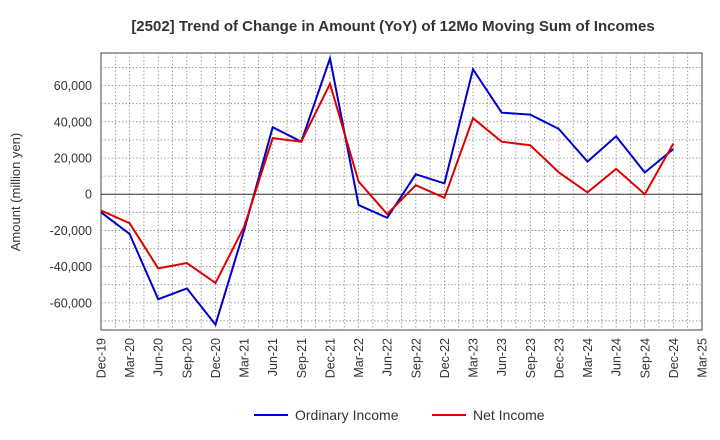  What do you see at coordinates (245, 358) in the screenshot?
I see `x-tick-label: Mar-21` at bounding box center [245, 358].